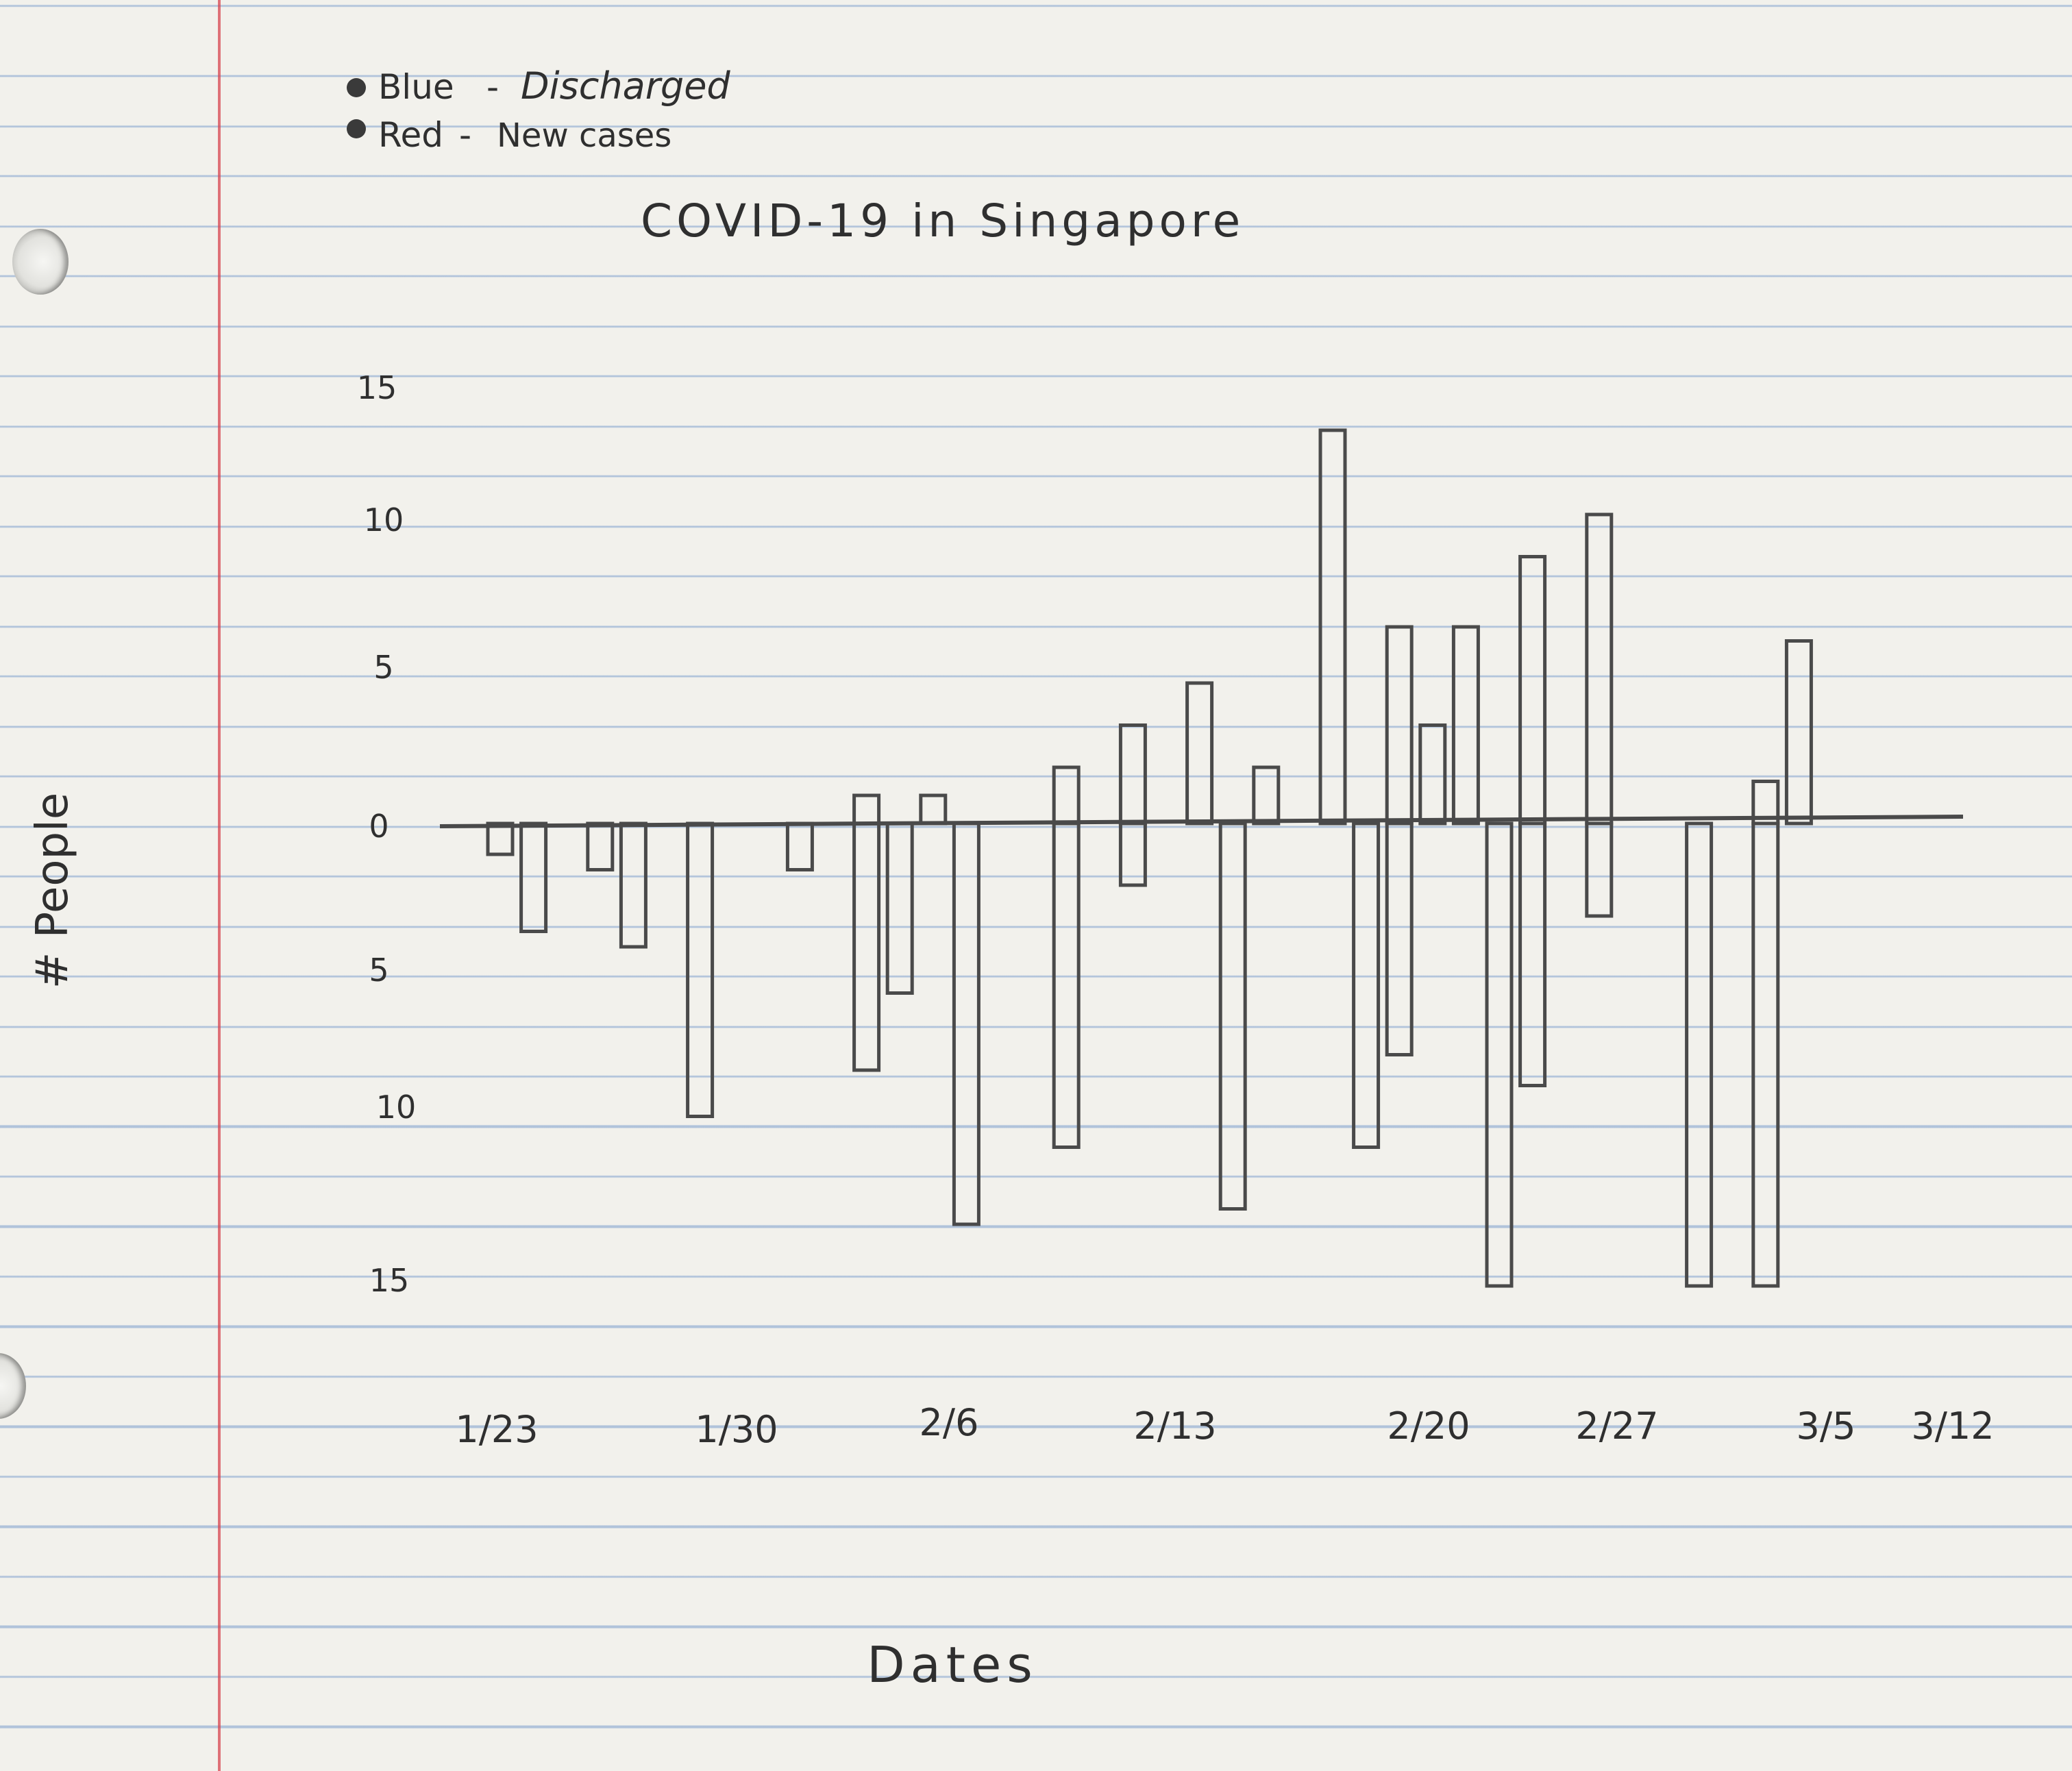  Describe the element at coordinates (390, 1280) in the screenshot. I see `y-tick-label-down-15: 15` at that location.